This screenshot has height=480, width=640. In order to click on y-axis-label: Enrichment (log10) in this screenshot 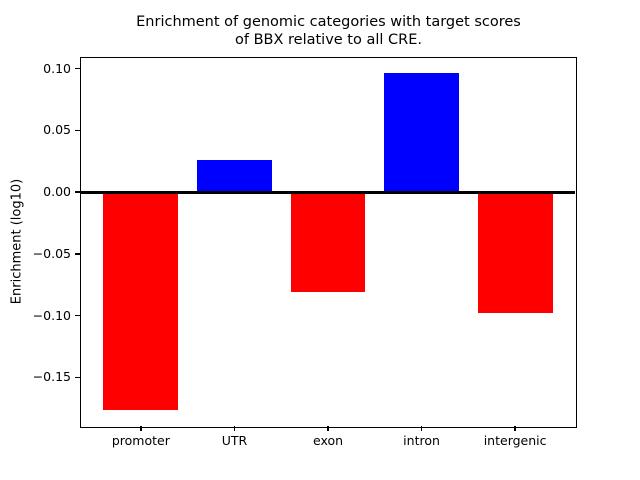, I will do `click(17, 241)`.